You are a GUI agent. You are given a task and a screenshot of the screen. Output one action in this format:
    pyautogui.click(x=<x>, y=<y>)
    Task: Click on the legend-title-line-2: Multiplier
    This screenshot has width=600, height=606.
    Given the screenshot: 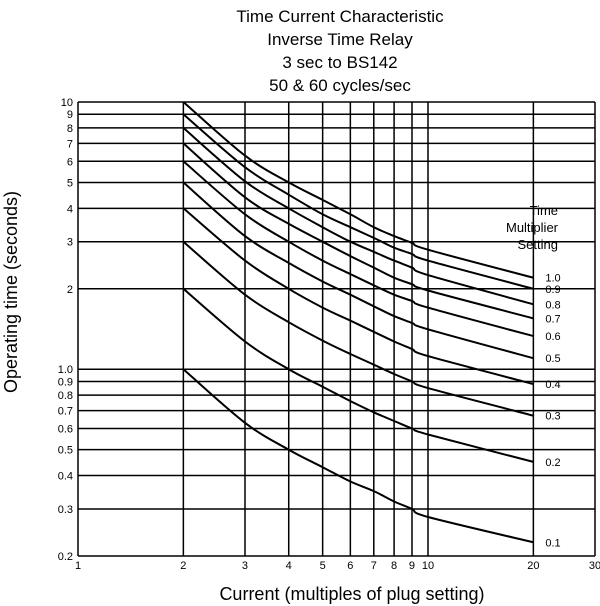 What is the action you would take?
    pyautogui.click(x=532, y=227)
    